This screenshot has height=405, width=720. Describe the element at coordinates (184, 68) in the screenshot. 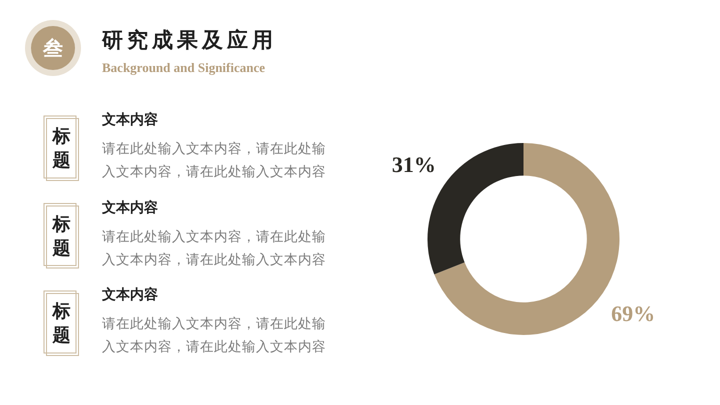

I see `text: Background and Significance` at that location.